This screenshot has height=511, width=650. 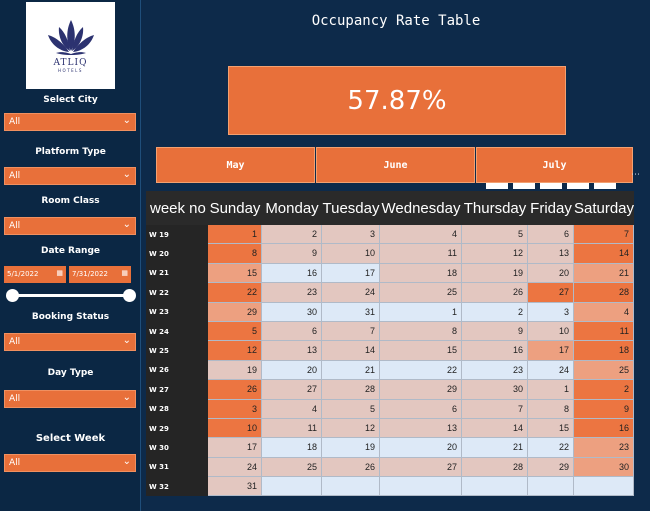 I want to click on day-type-select: All ⌄, so click(x=70, y=399).